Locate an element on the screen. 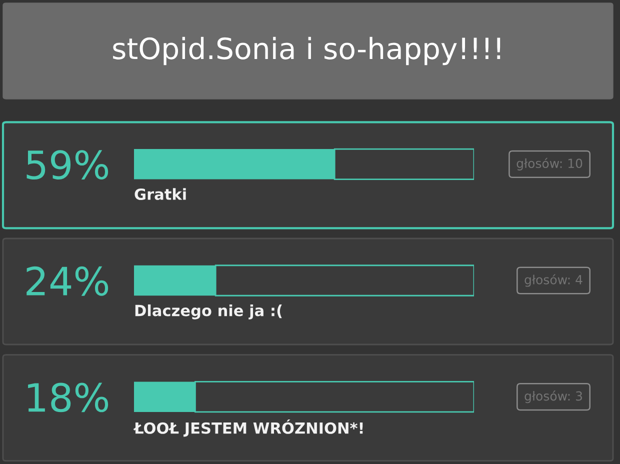 This screenshot has width=620, height=464. y-tick-label: ŁOOŁ JESTEM WRÓZNION*! is located at coordinates (248, 428).